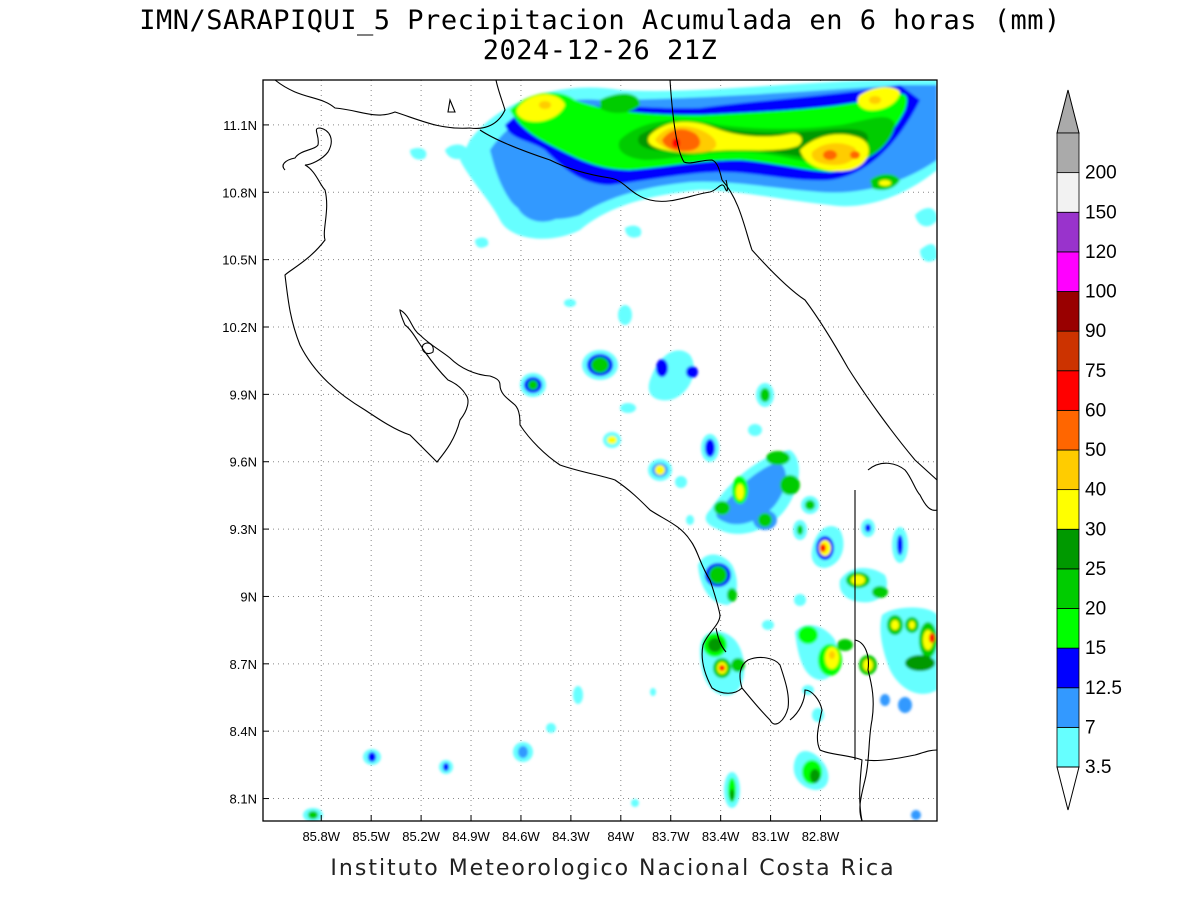 The width and height of the screenshot is (1200, 900). Describe the element at coordinates (421, 836) in the screenshot. I see `x-tick-label: 85.2W` at that location.